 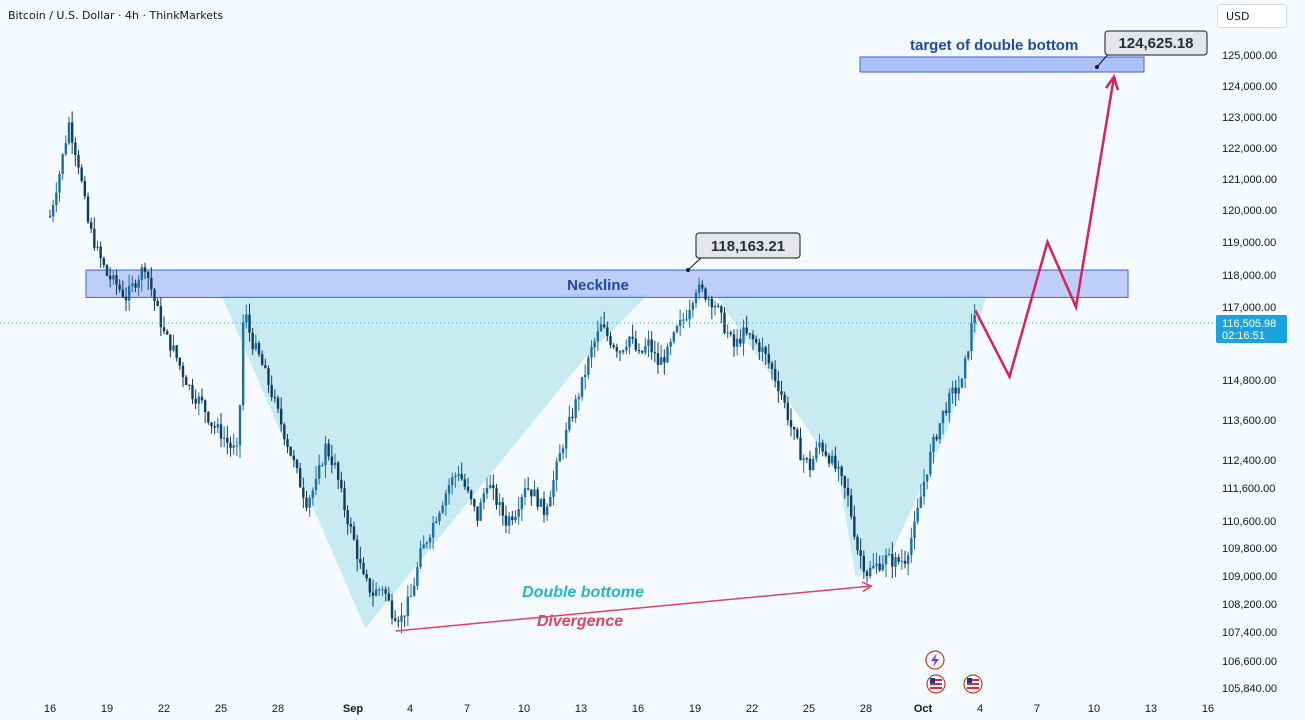 What do you see at coordinates (1249, 211) in the screenshot?
I see `y-tick-label: 120,000.00` at bounding box center [1249, 211].